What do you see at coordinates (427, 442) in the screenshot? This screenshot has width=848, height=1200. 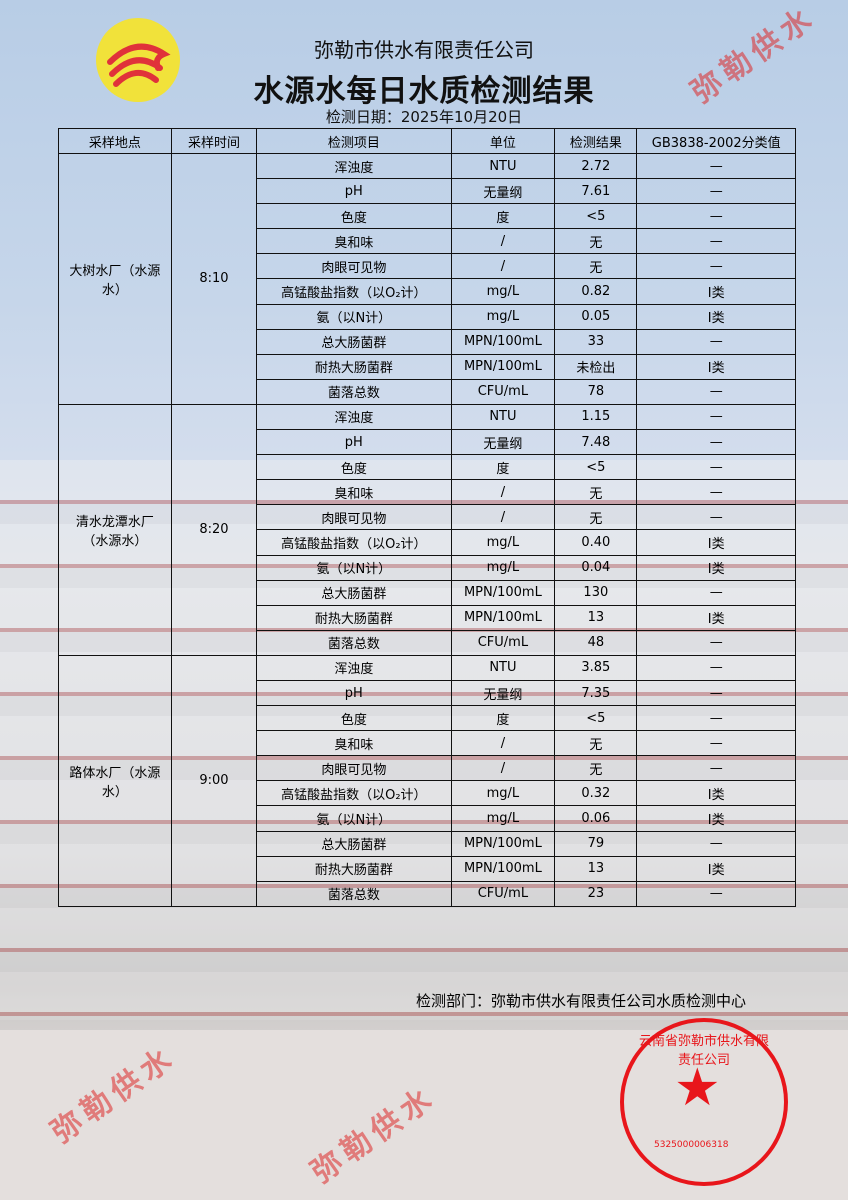 I see `table-row: pH 无量纲 7.48—` at bounding box center [427, 442].